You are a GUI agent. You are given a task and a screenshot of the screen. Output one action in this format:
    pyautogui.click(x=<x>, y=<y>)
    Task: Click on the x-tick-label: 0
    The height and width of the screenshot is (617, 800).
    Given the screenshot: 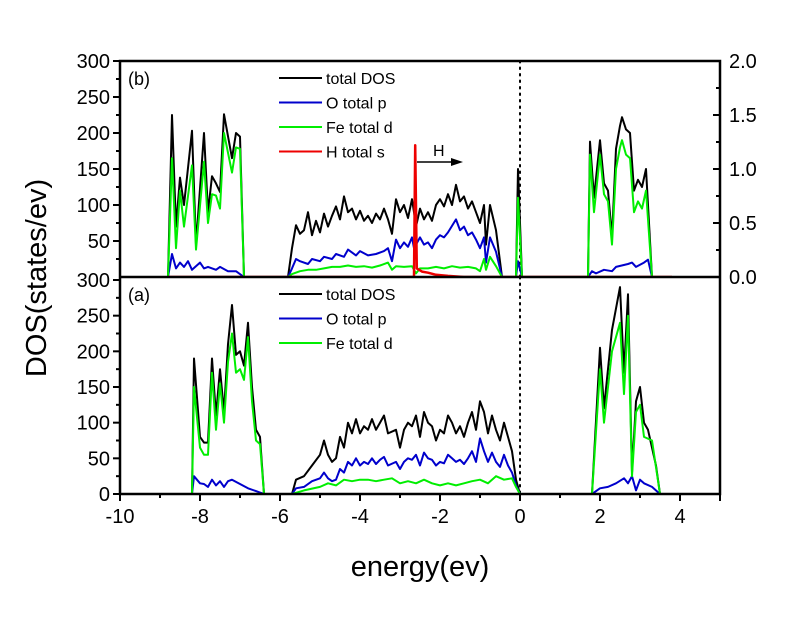 What is the action you would take?
    pyautogui.click(x=519, y=517)
    